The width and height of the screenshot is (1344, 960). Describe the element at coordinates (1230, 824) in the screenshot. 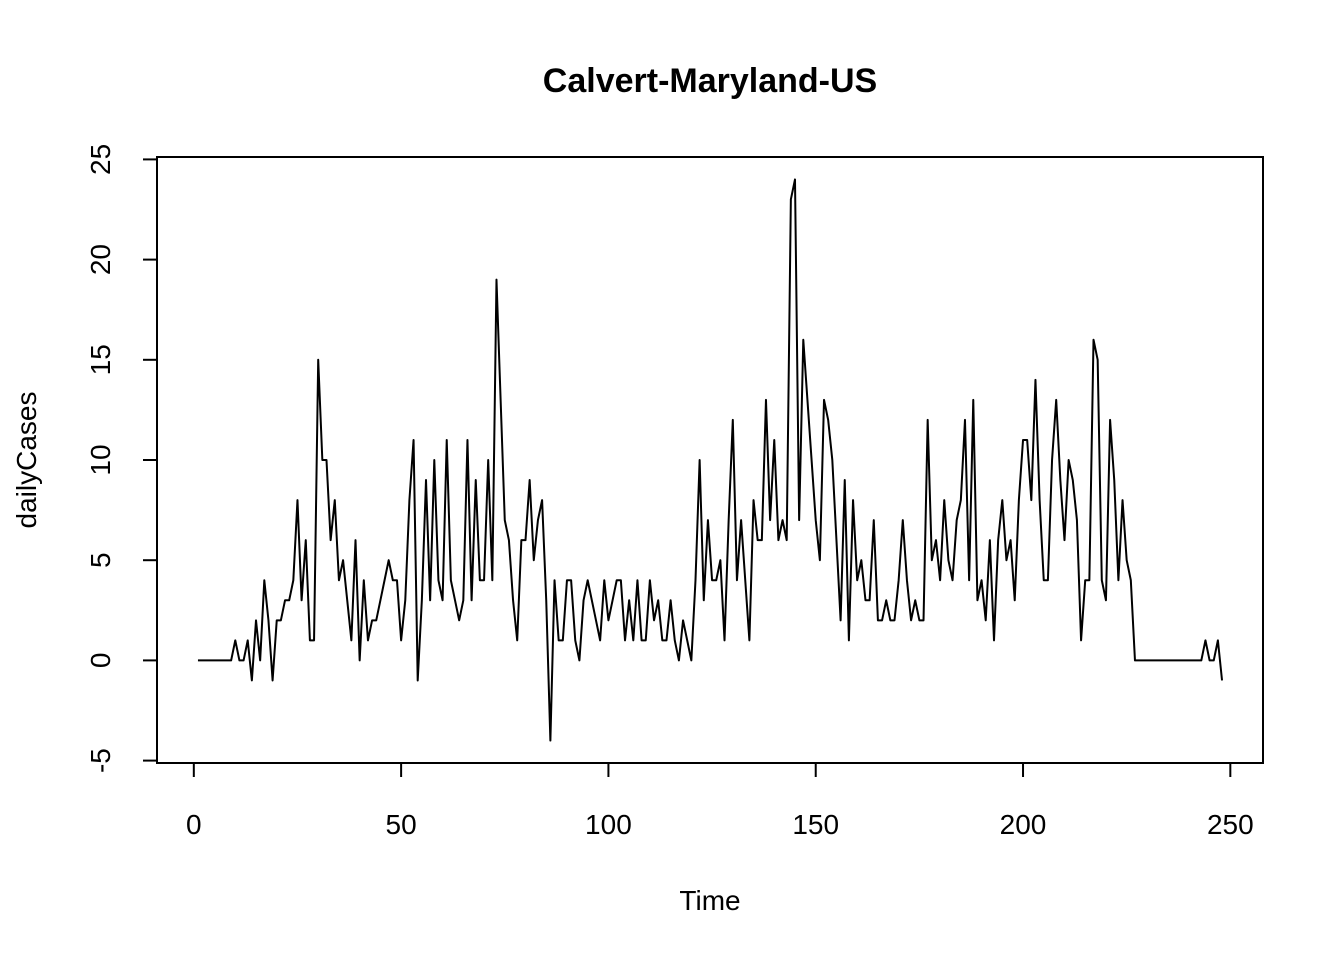

I see `x-tick-label: 250` at that location.